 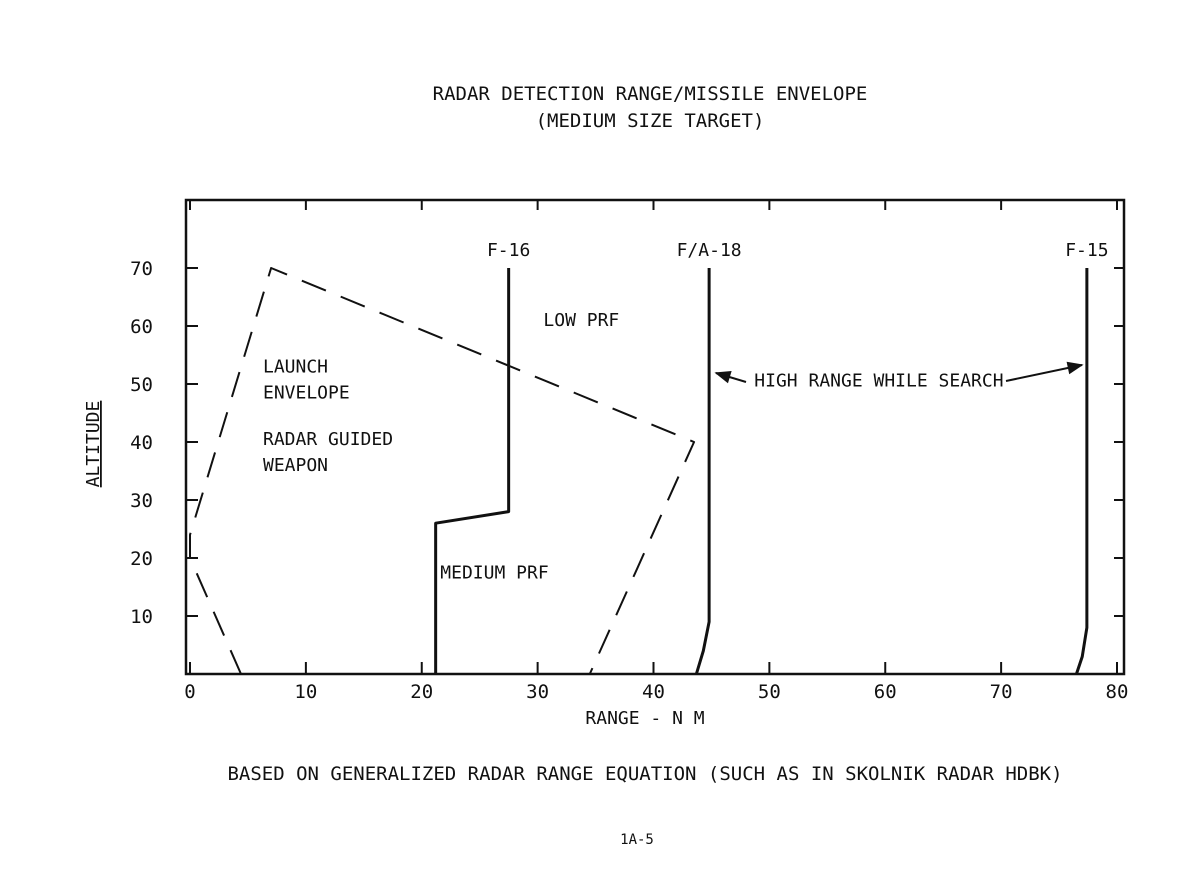 What do you see at coordinates (328, 439) in the screenshot?
I see `annotation-label: RADAR GUIDED` at bounding box center [328, 439].